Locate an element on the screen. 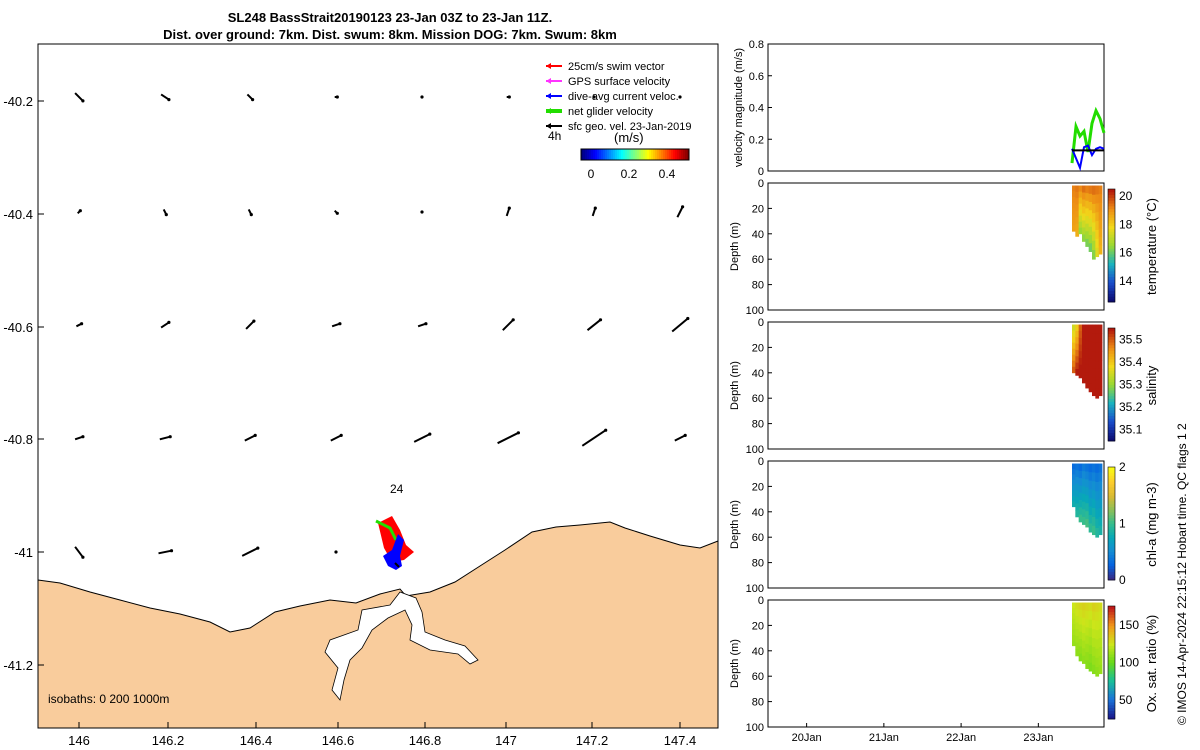 This screenshot has width=1200, height=750. series-line is located at coordinates (1088, 158).